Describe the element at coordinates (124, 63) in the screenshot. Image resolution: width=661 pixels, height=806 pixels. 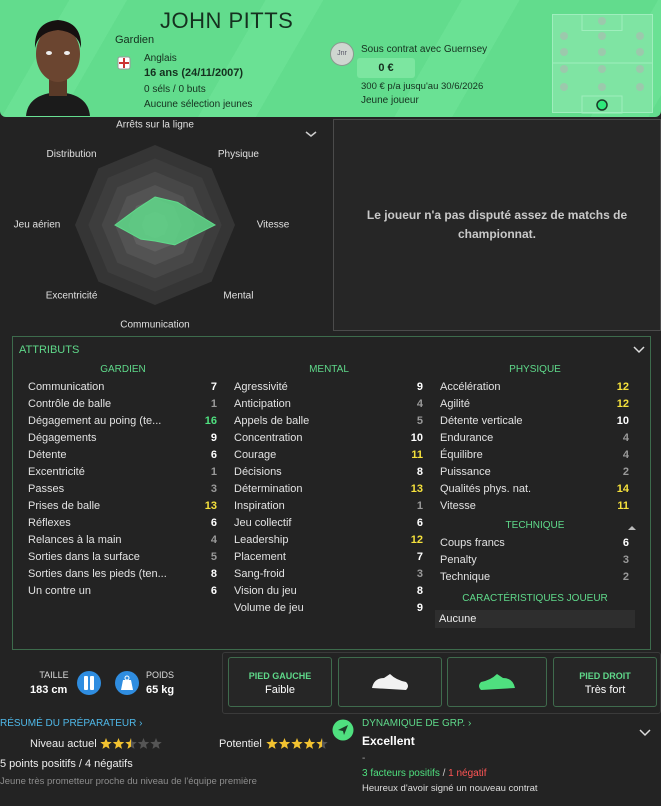
I see `flag-icon` at that location.